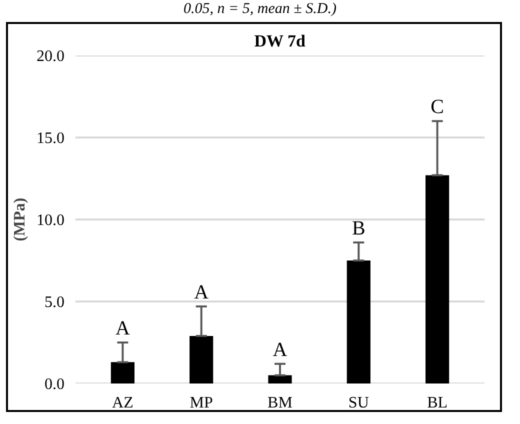  I want to click on data-label: C, so click(437, 107).